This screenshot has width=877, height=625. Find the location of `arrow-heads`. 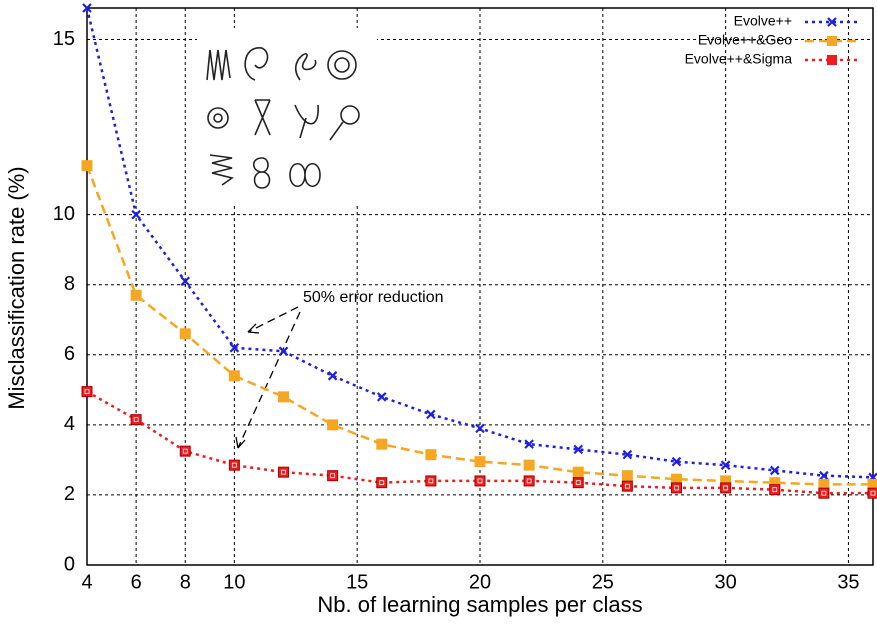

arrow-heads is located at coordinates (247, 386).